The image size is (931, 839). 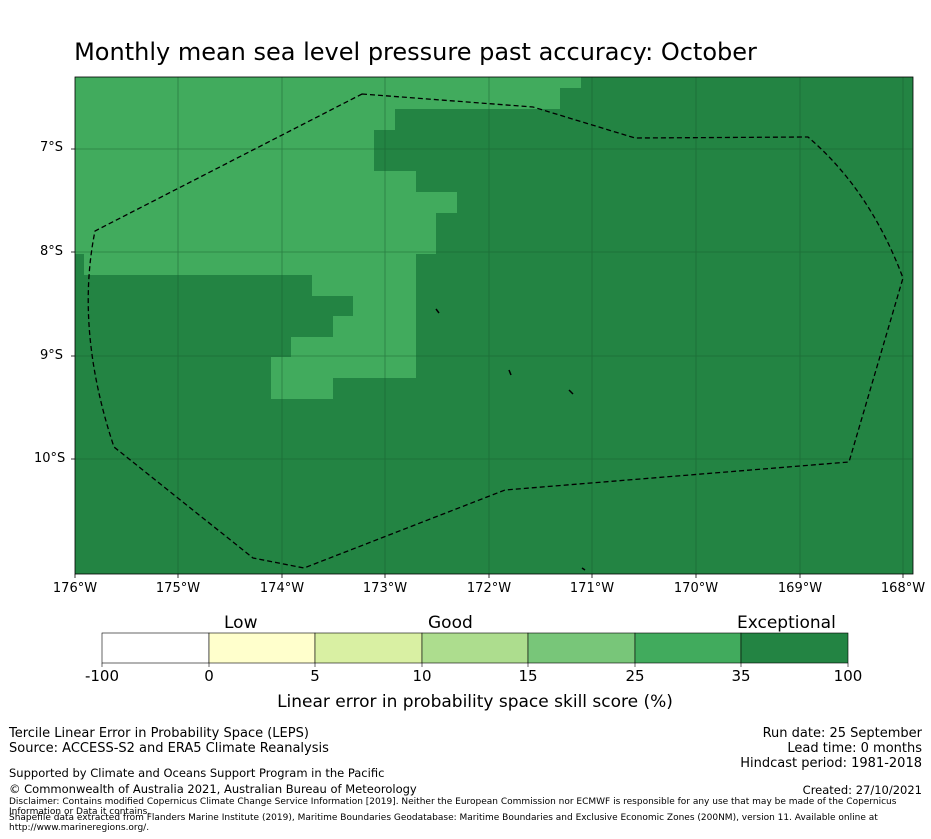 I want to click on footer-run-date: Run date: 25 September, so click(x=842, y=733).